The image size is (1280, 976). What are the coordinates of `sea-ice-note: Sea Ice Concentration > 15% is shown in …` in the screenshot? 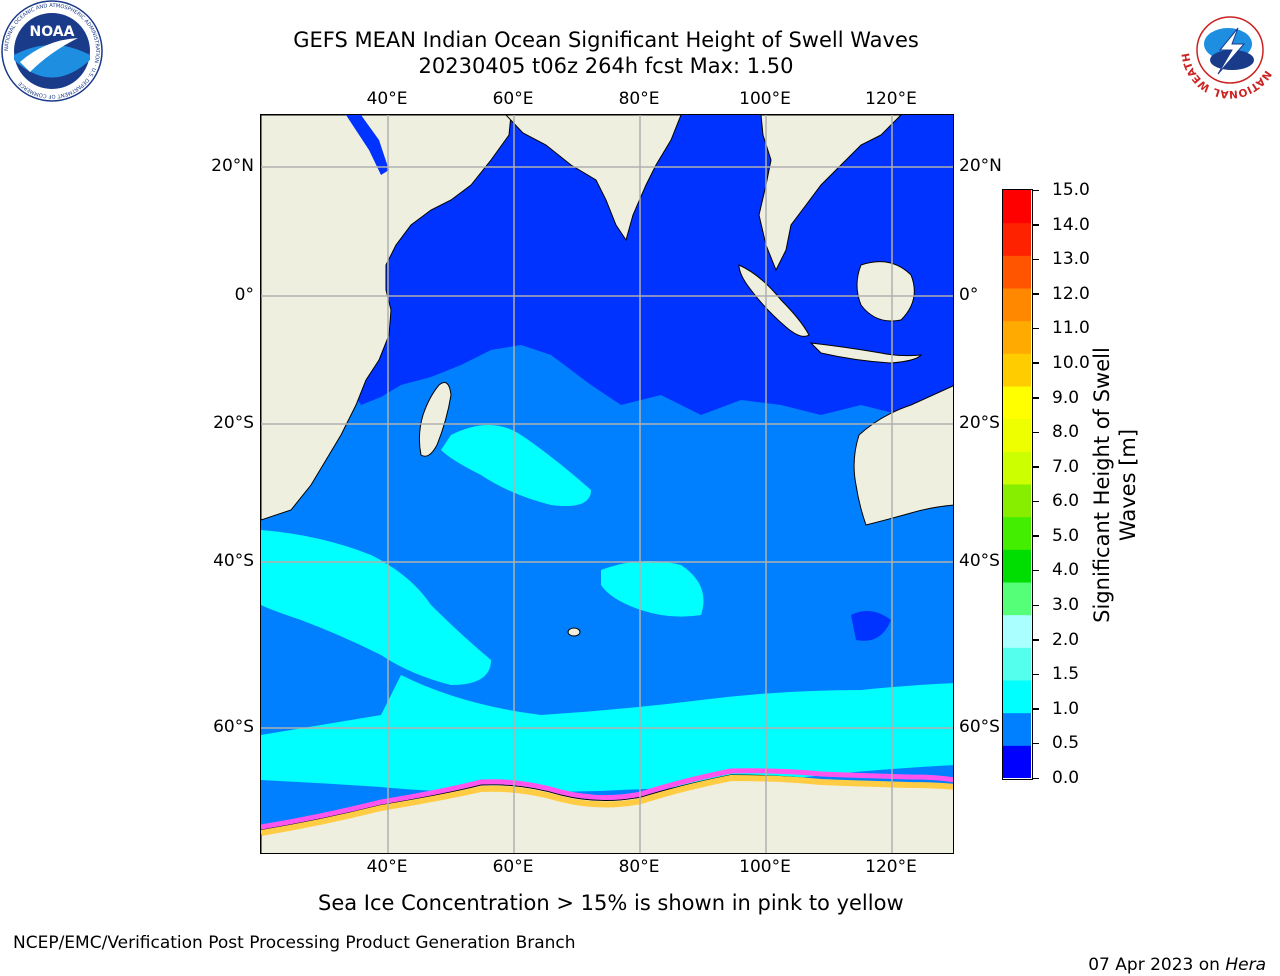 It's located at (611, 903).